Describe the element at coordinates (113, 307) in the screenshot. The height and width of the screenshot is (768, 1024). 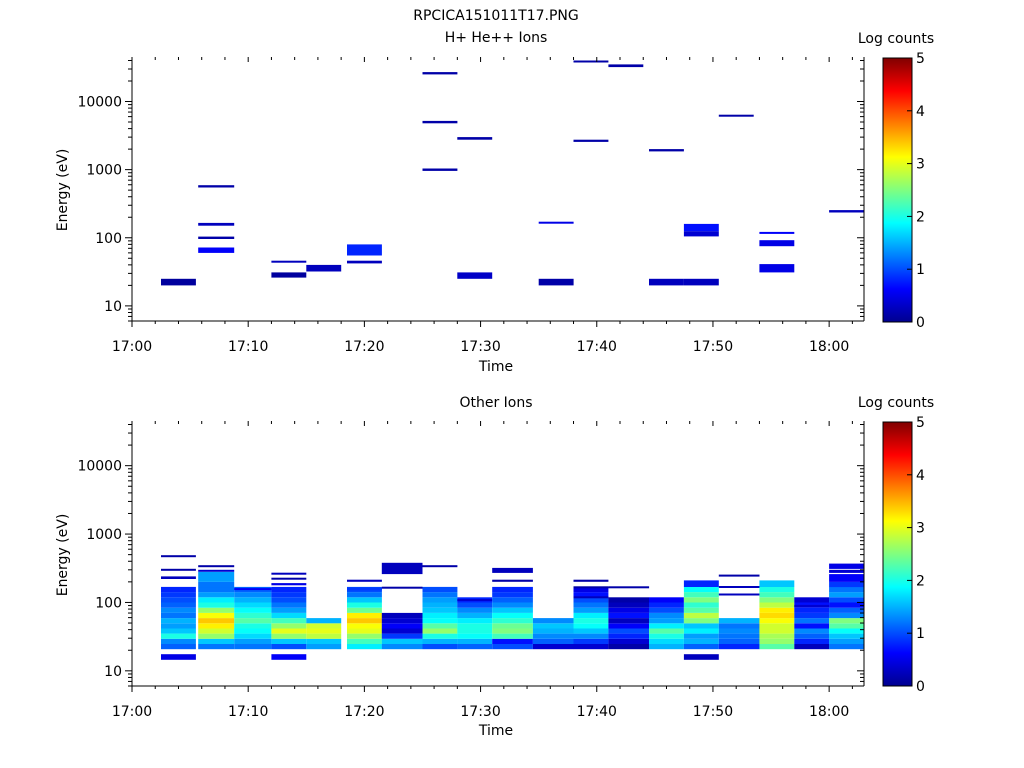
I see `y-tick-label: 10` at that location.